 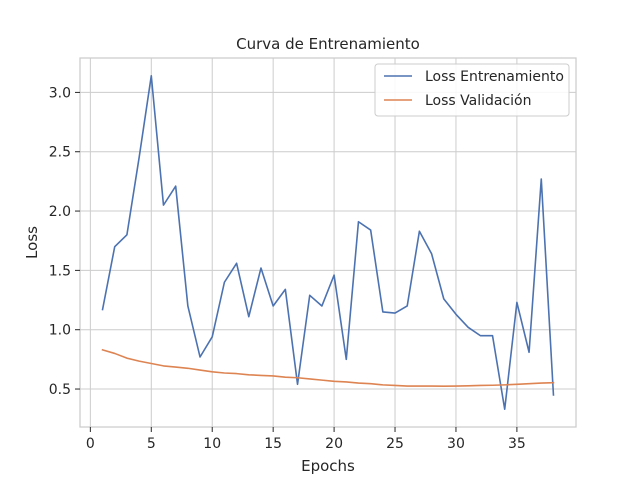 What do you see at coordinates (60, 390) in the screenshot?
I see `y-tick-label: 0.5` at bounding box center [60, 390].